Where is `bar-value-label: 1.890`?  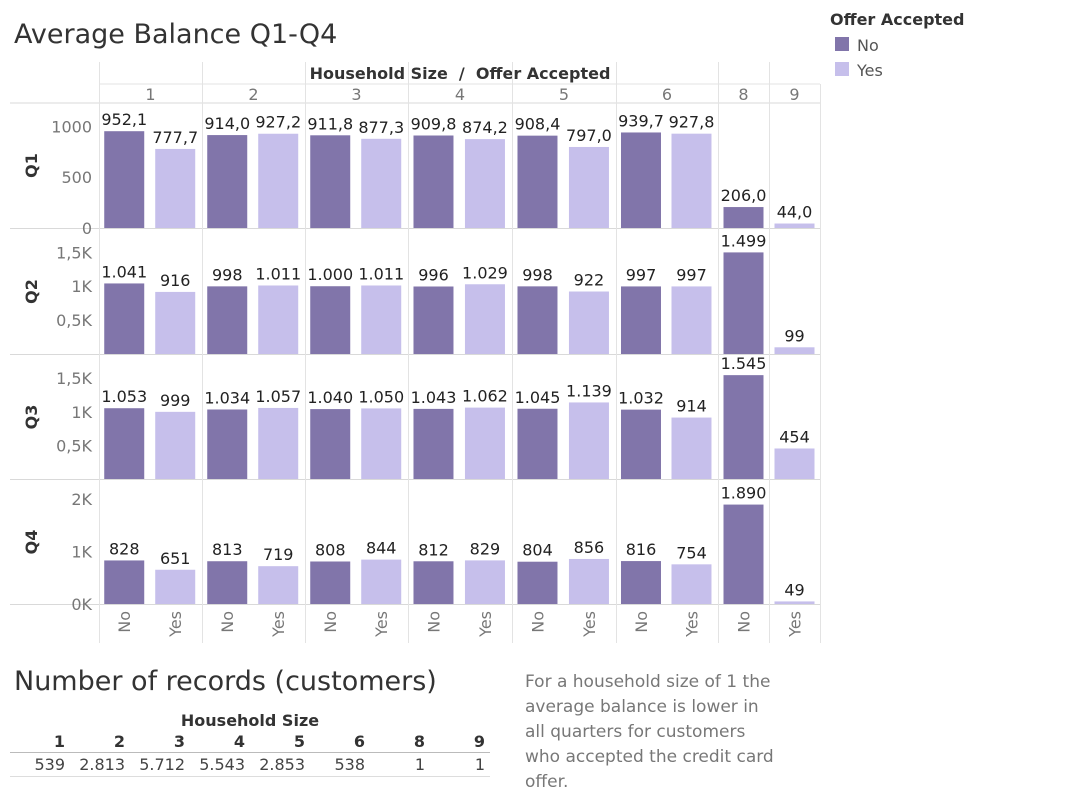
bar-value-label: 1.890 is located at coordinates (744, 493).